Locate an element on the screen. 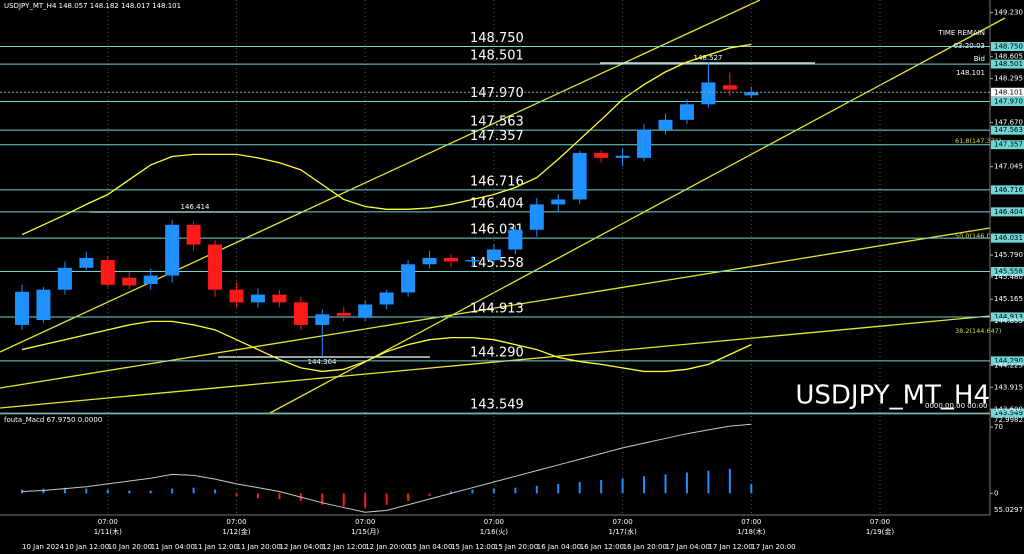 The image size is (1024, 554). level-label: 143.549 is located at coordinates (497, 405).